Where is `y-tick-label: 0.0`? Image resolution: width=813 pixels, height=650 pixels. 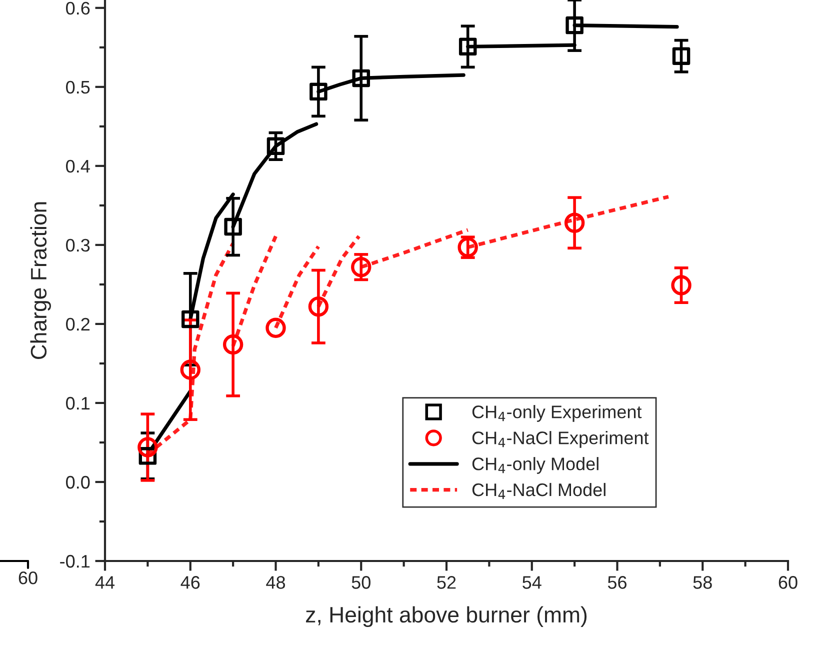 y-tick-label: 0.0 is located at coordinates (78, 482).